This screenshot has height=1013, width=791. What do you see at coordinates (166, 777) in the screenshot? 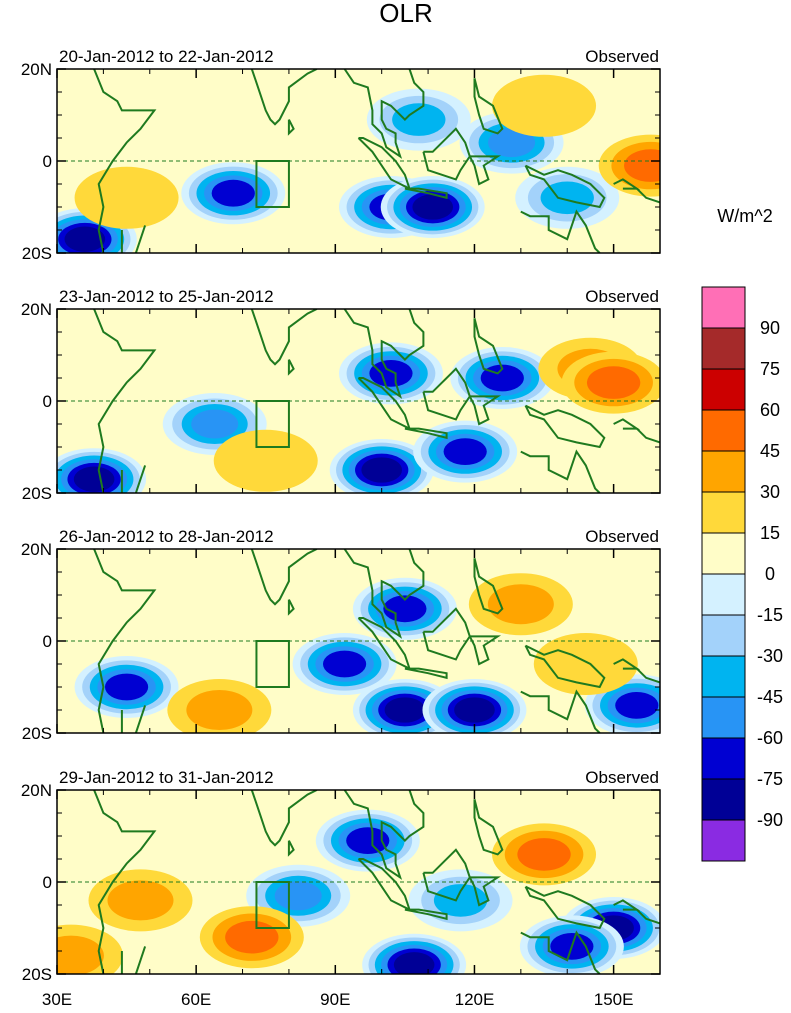
I see `panel-period: 29-Jan-2012 to 31-Jan-2012` at bounding box center [166, 777].